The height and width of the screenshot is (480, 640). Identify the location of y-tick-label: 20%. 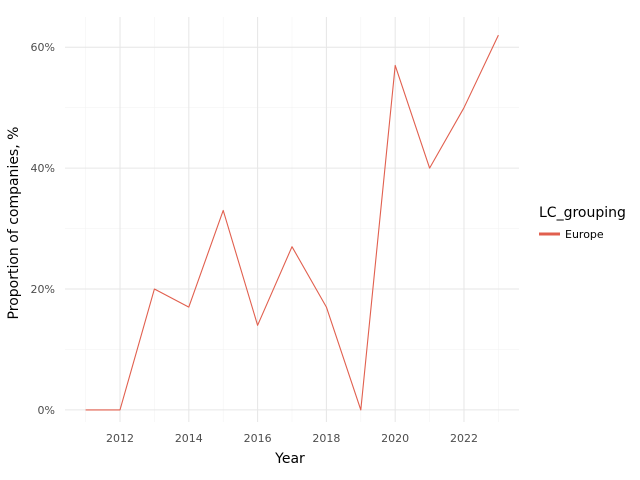
(43, 289).